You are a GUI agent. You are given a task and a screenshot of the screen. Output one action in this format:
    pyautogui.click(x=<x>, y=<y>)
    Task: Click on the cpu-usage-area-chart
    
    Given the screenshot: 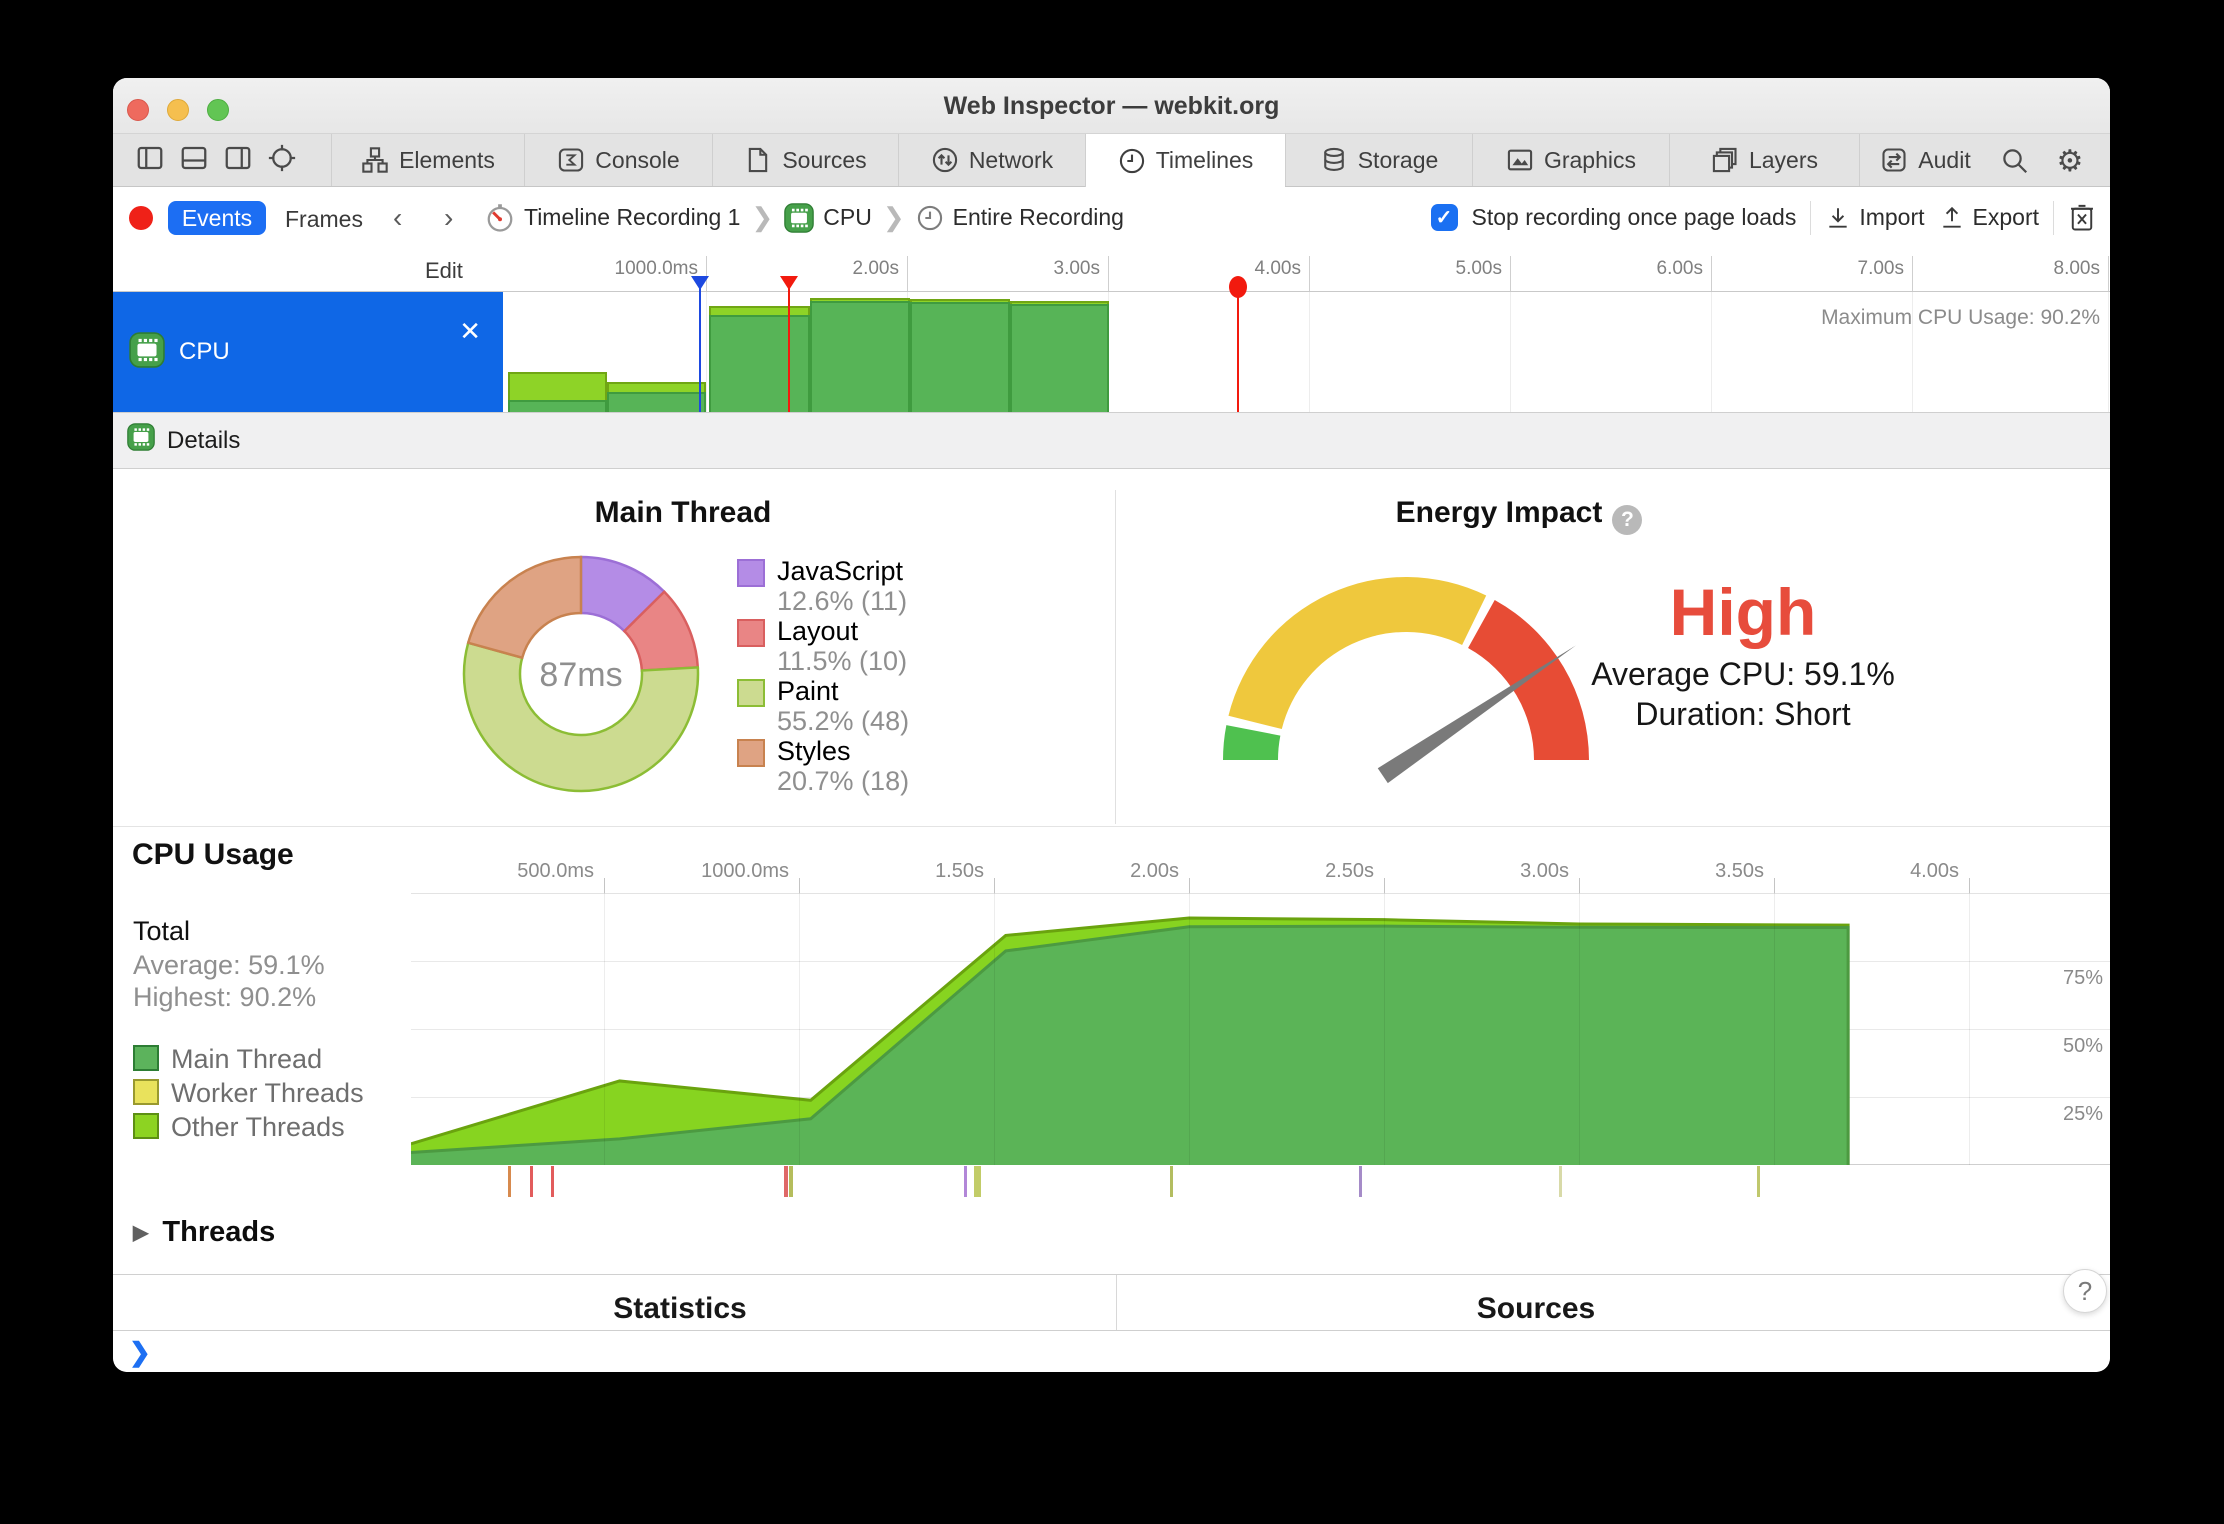 What is the action you would take?
    pyautogui.click(x=1260, y=1029)
    